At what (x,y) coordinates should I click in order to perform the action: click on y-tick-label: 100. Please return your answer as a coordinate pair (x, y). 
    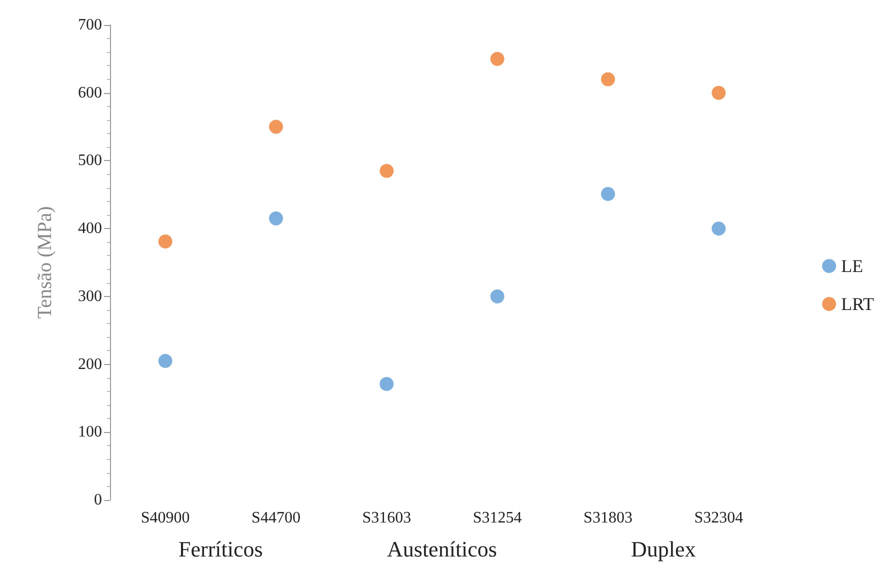
    Looking at the image, I should click on (90, 432).